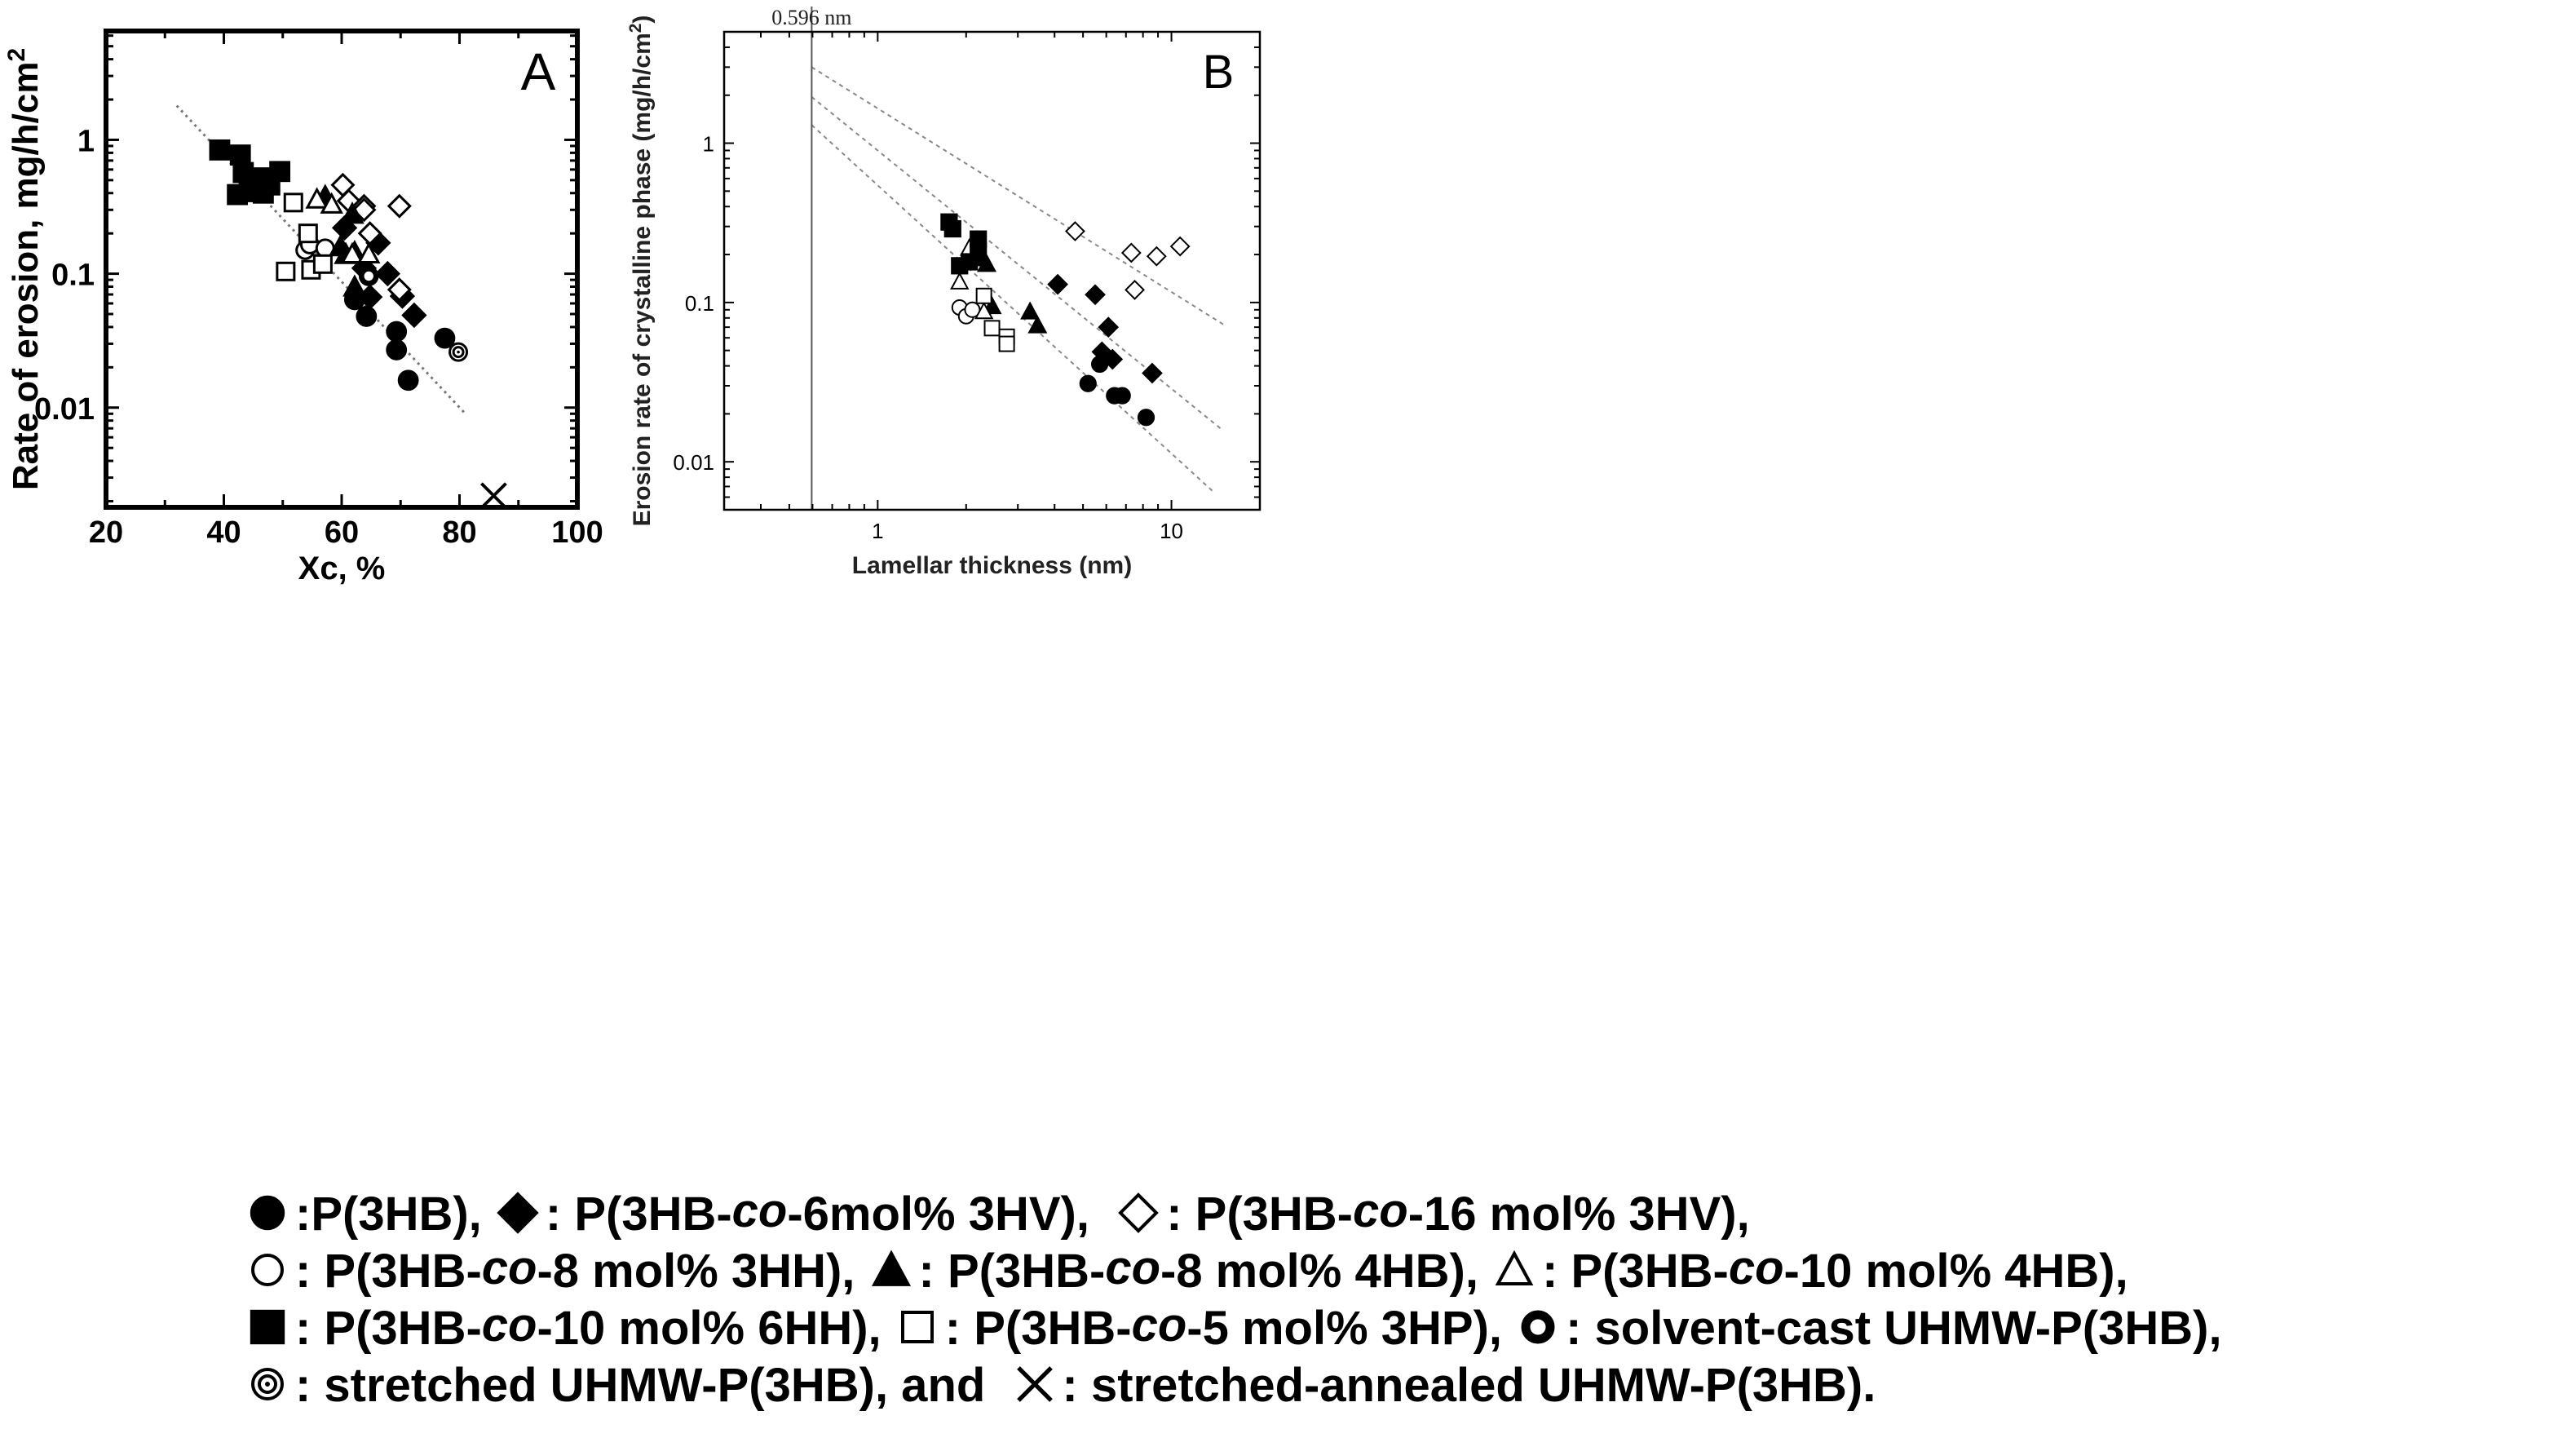 The image size is (2576, 1451). What do you see at coordinates (830, 1212) in the screenshot?
I see `legend-label: : P(3HB-co-6mol% 3HV),` at bounding box center [830, 1212].